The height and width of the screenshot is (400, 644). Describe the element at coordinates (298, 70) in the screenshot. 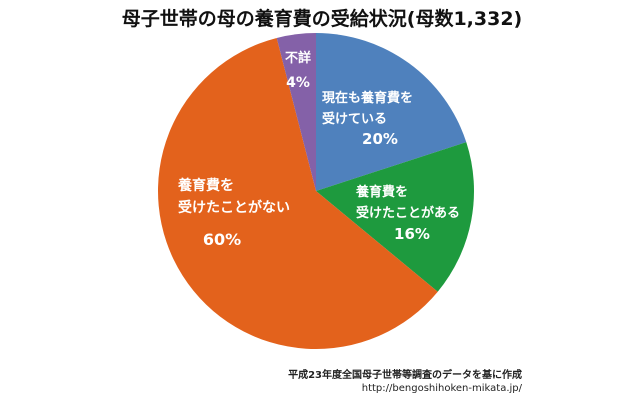

I see `slice-label-group-unknown: 不詳 4%` at that location.